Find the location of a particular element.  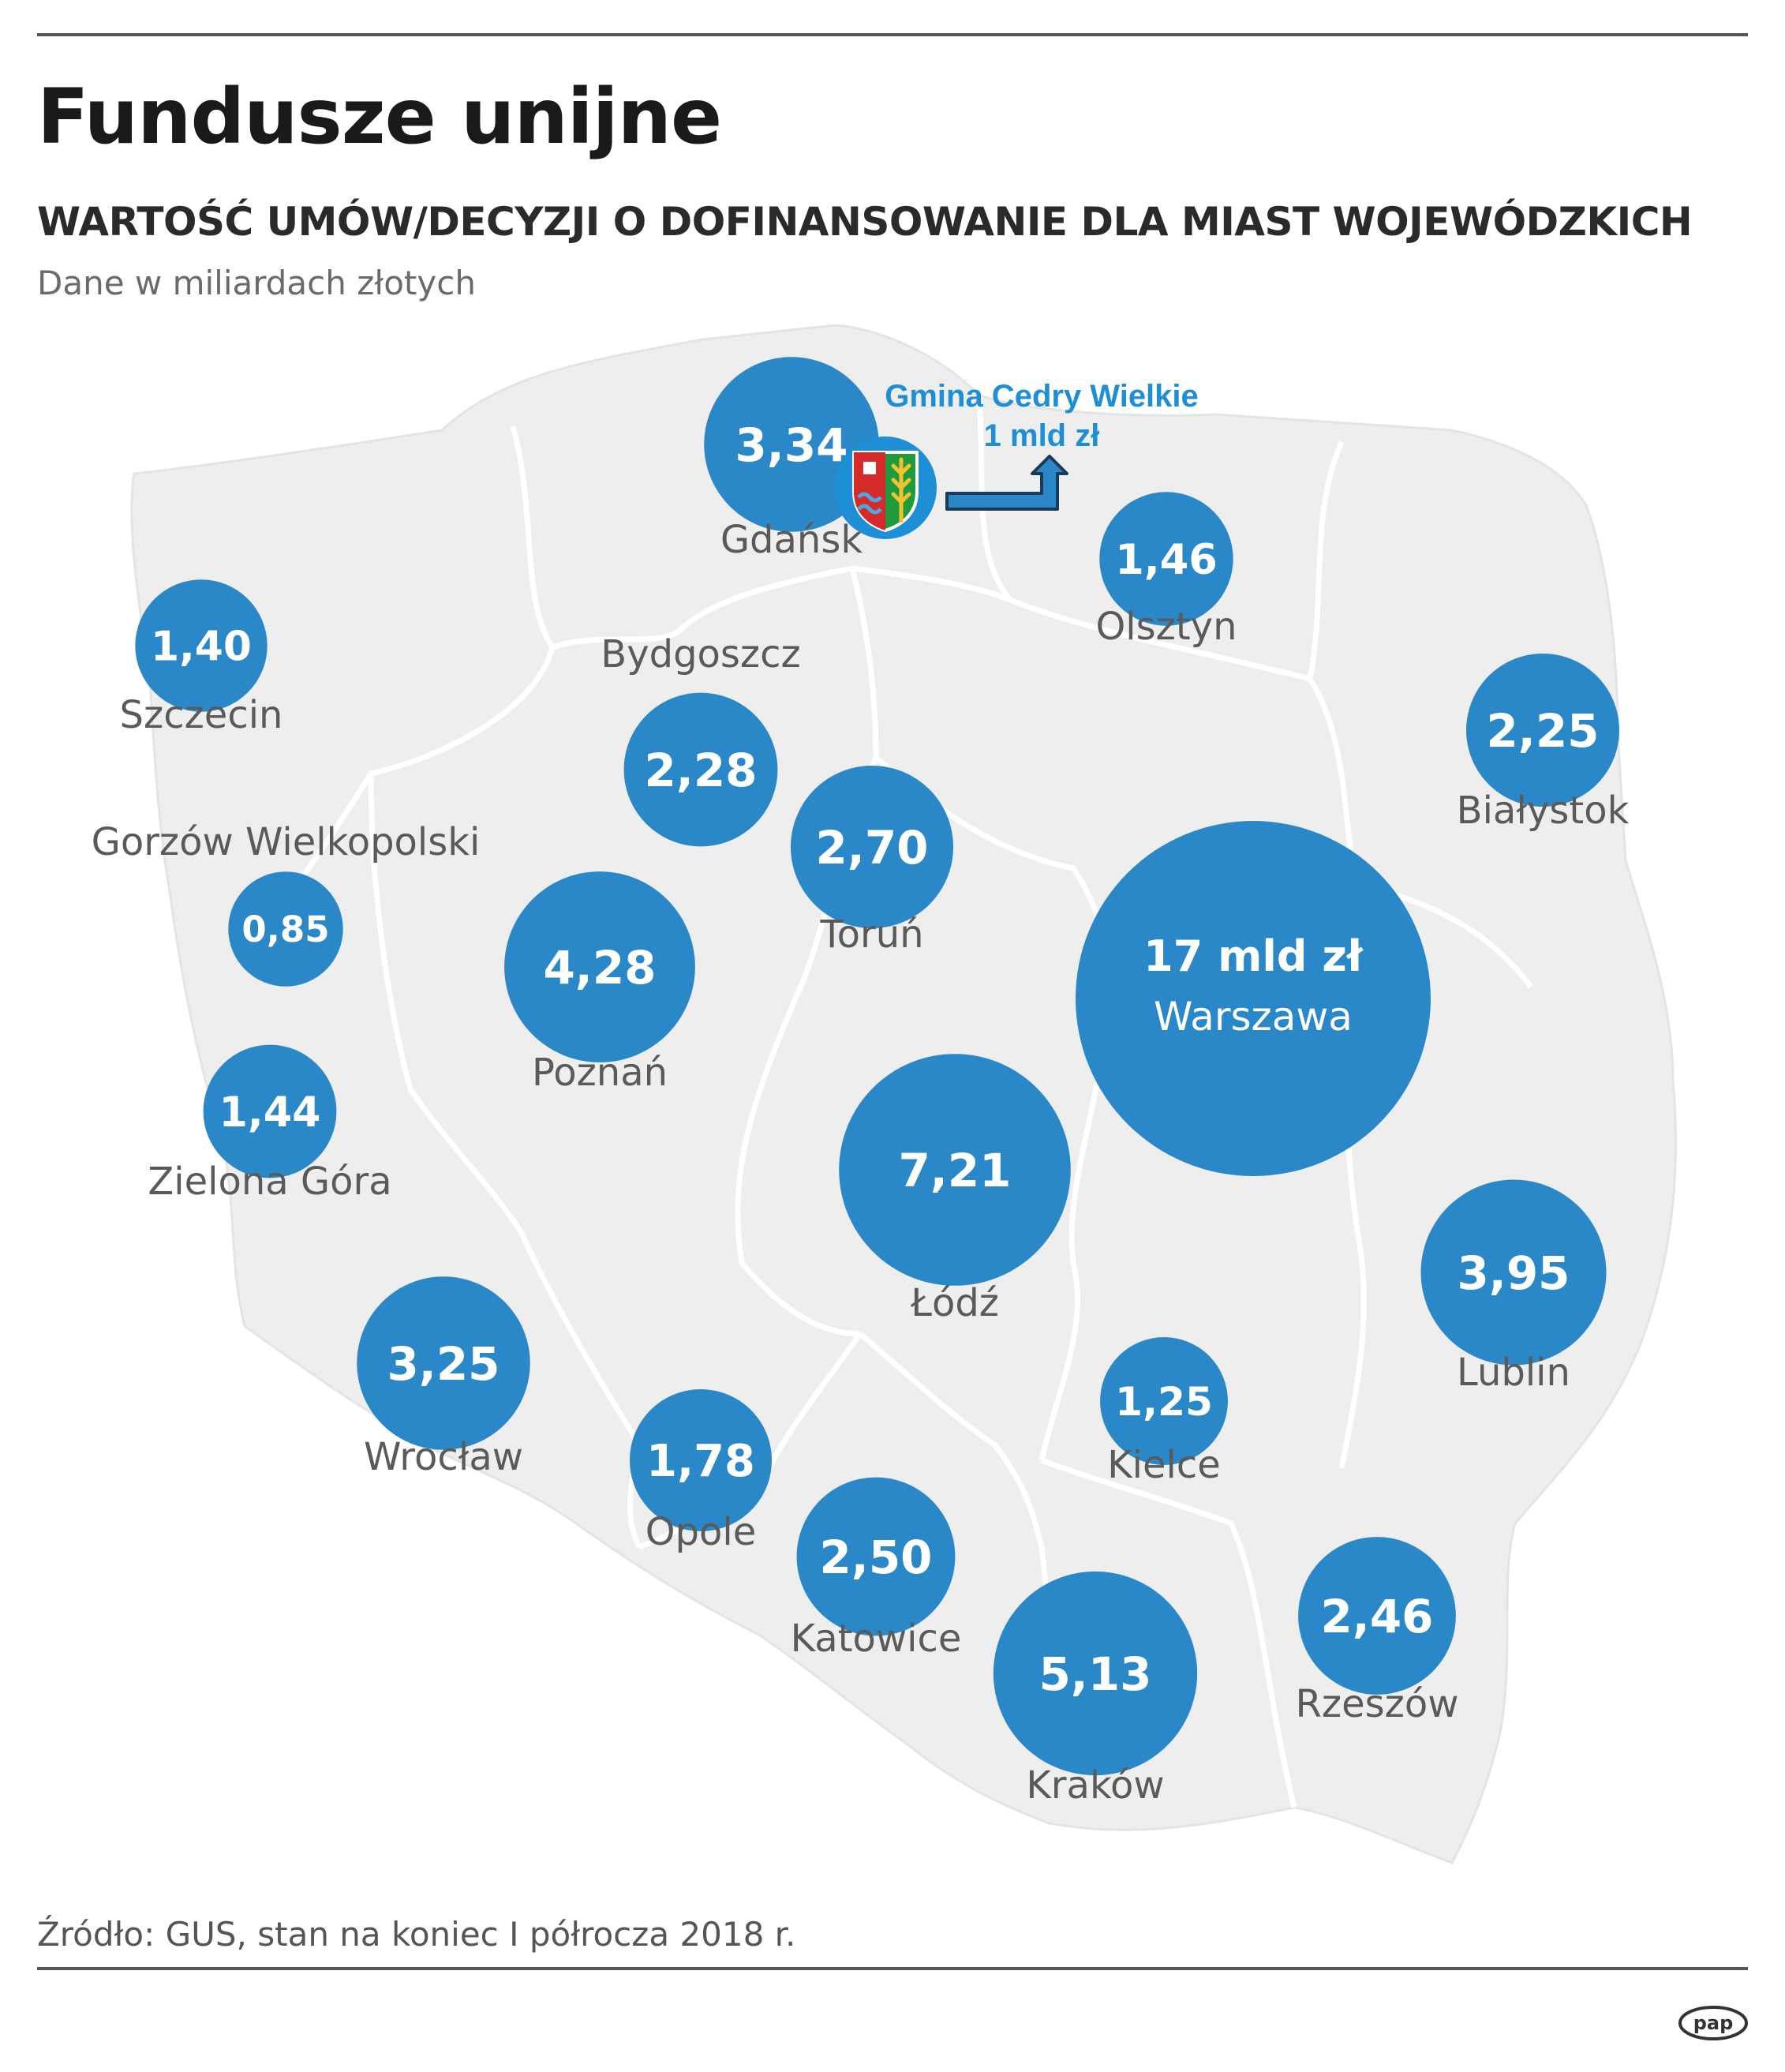

units-note: Dane w miliardach złotych is located at coordinates (256, 283).